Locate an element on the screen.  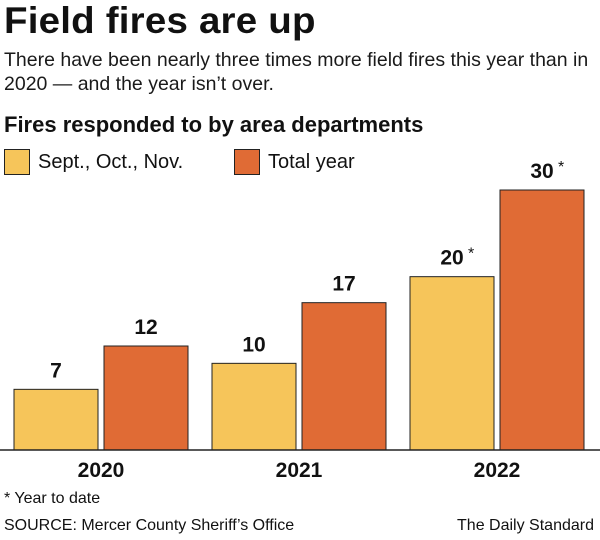
legend-label-total-year: Total year is located at coordinates (311, 161).